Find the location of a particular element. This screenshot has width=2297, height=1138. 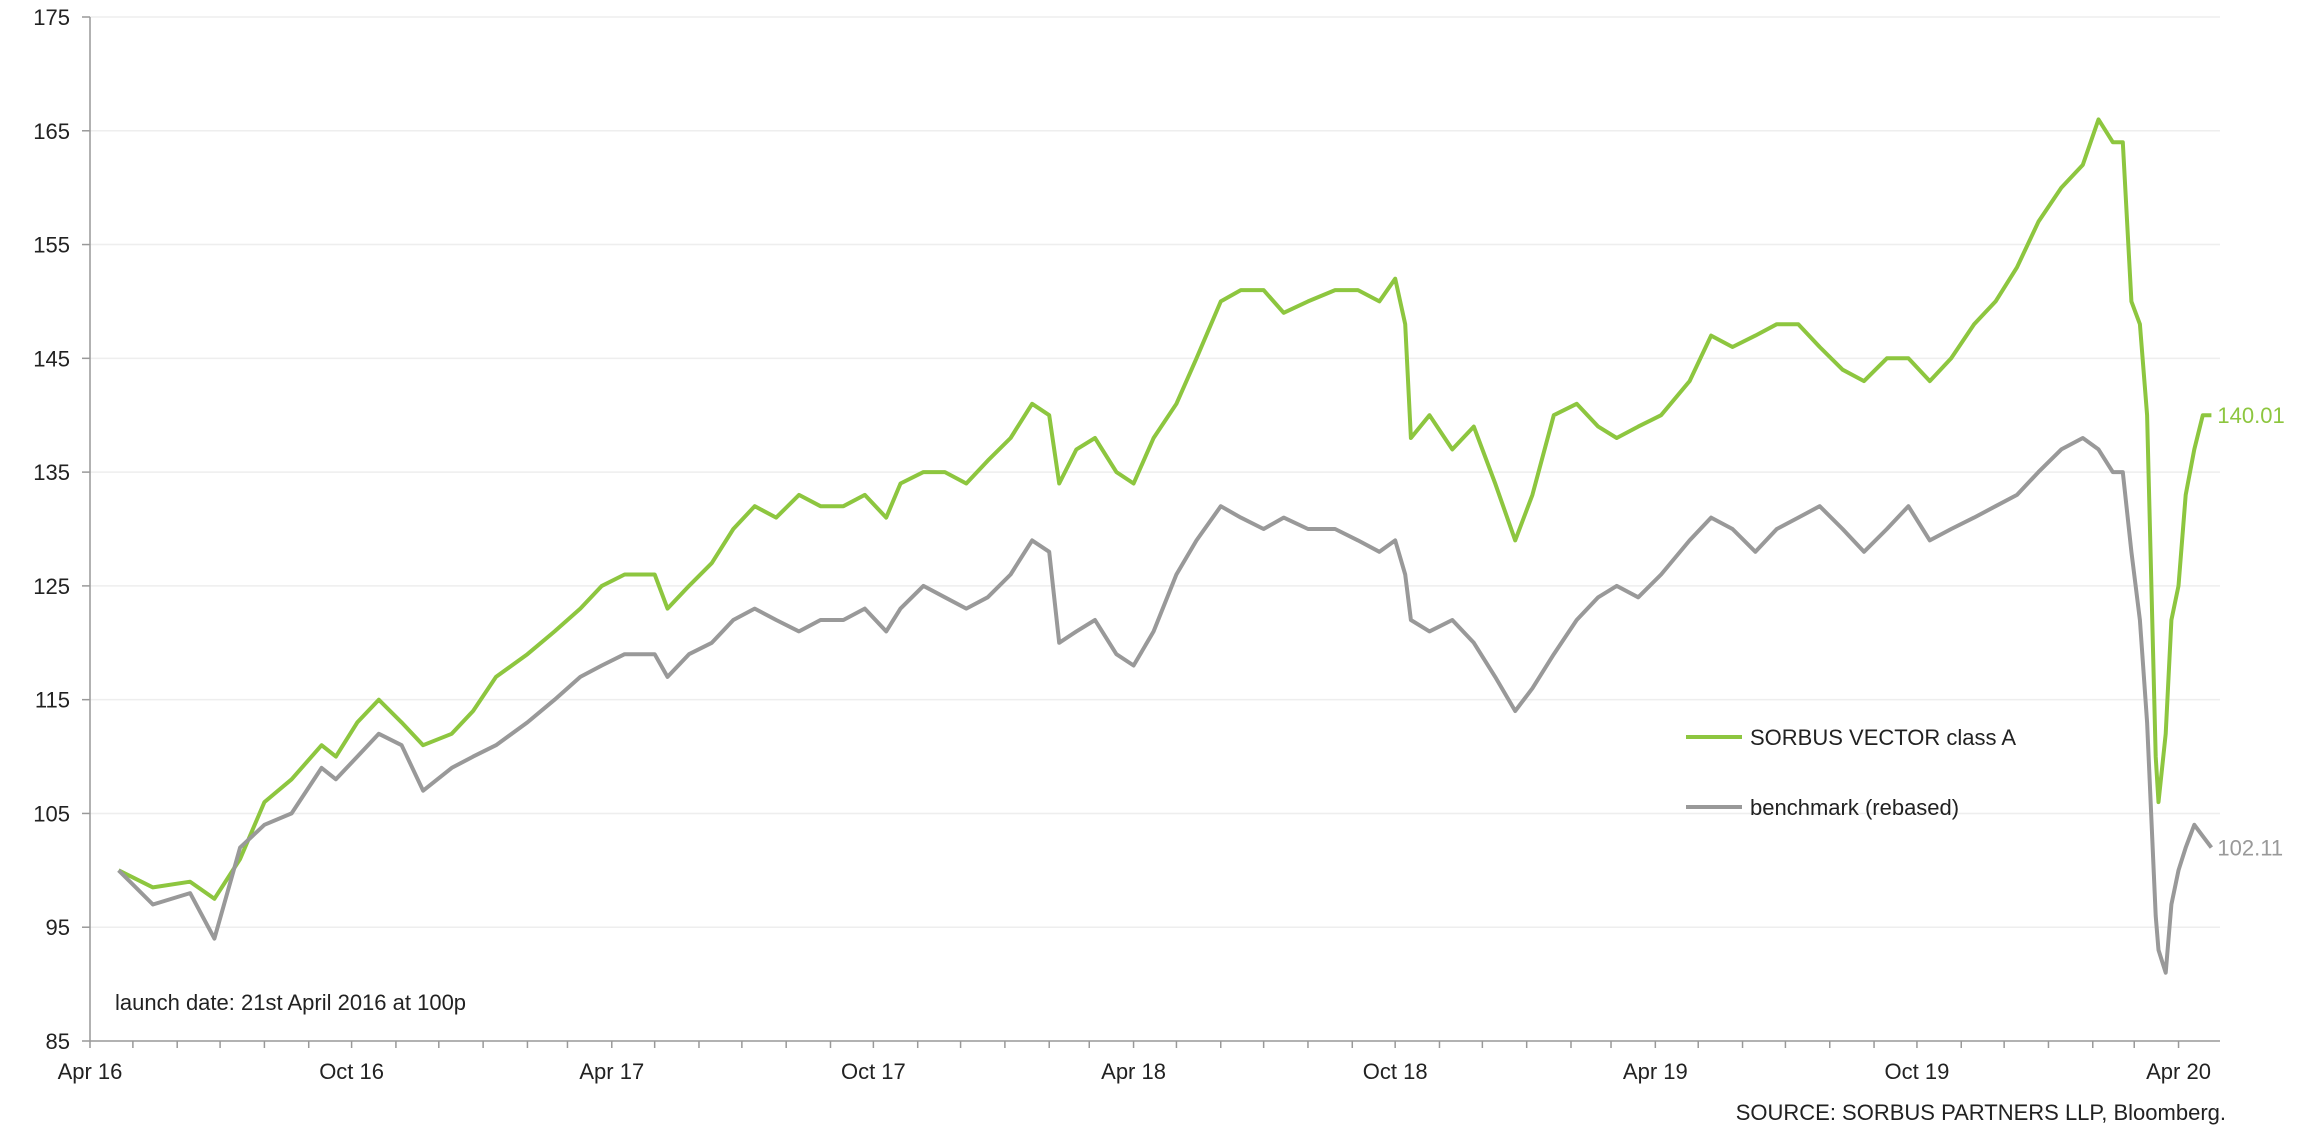

x-tick-label: Apr 20 is located at coordinates (2178, 1071).